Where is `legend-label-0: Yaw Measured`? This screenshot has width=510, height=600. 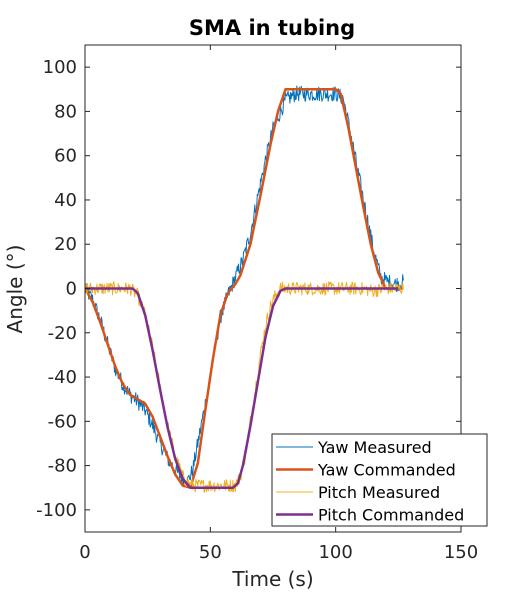
legend-label-0: Yaw Measured is located at coordinates (374, 447).